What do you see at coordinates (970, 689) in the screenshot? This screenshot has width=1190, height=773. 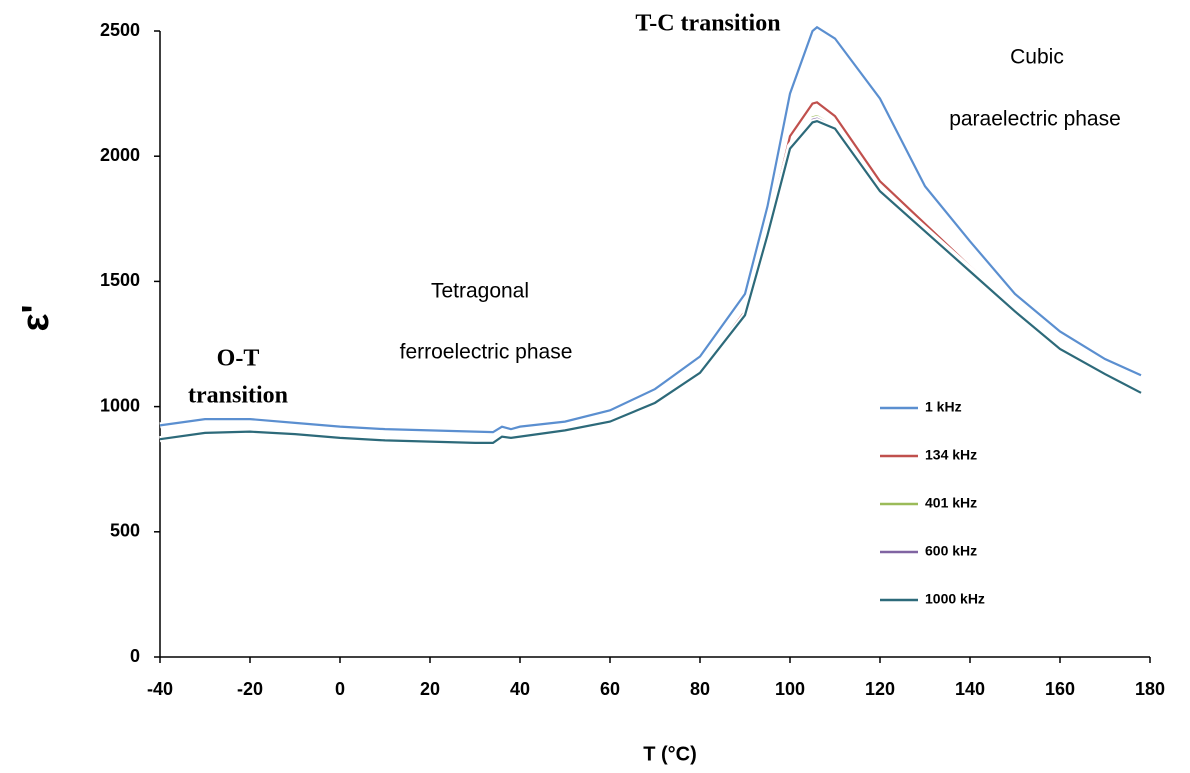 I see `x-tick-label: 140` at bounding box center [970, 689].